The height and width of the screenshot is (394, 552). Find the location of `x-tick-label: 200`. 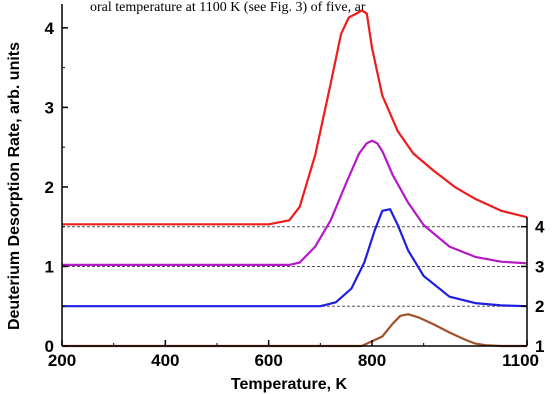

x-tick-label: 200 is located at coordinates (62, 360).